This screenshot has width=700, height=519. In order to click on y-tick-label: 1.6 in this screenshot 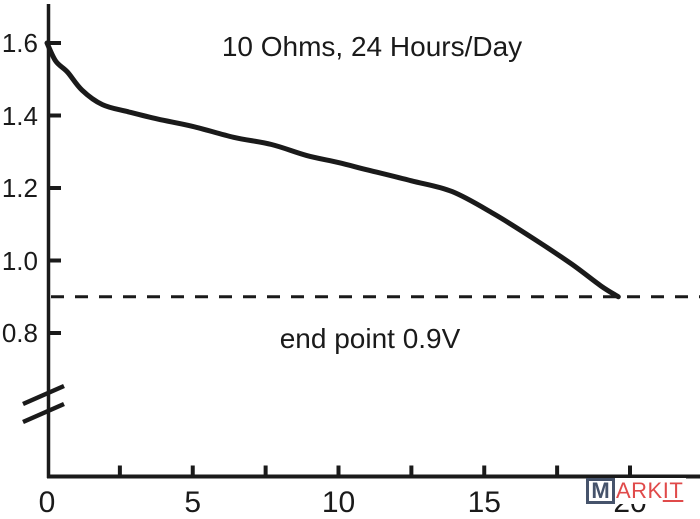, I will do `click(19, 43)`.